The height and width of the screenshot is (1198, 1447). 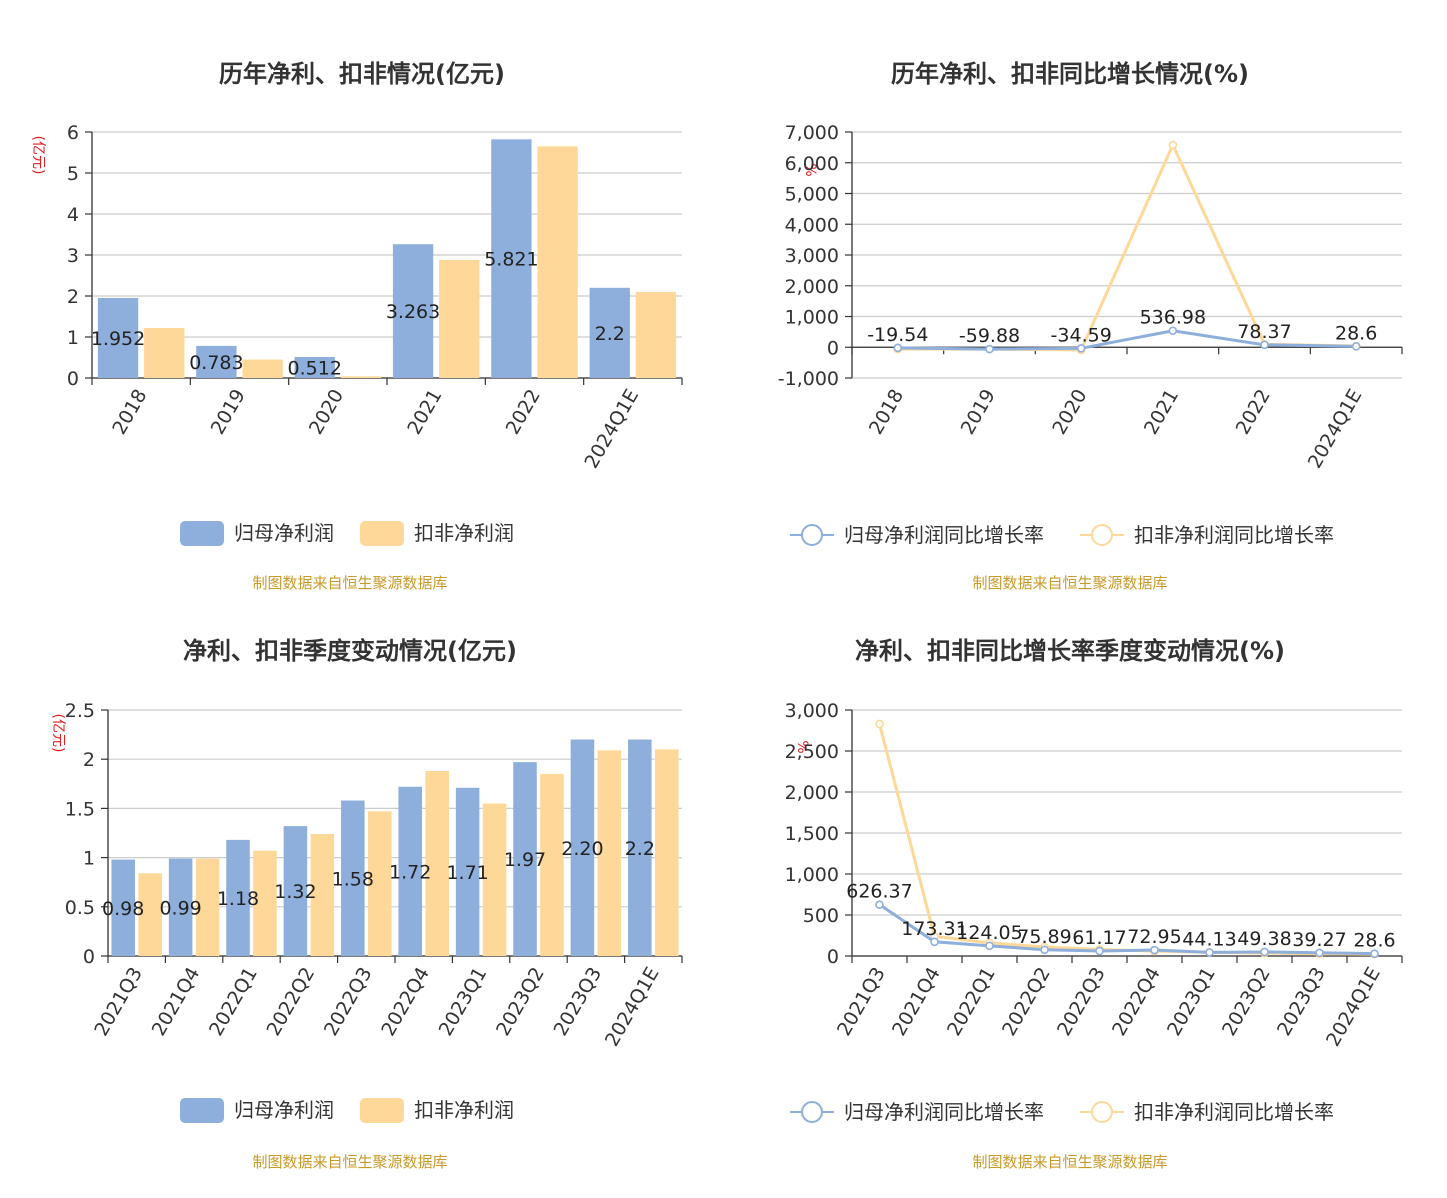 I want to click on series-line, so click(x=1127, y=340).